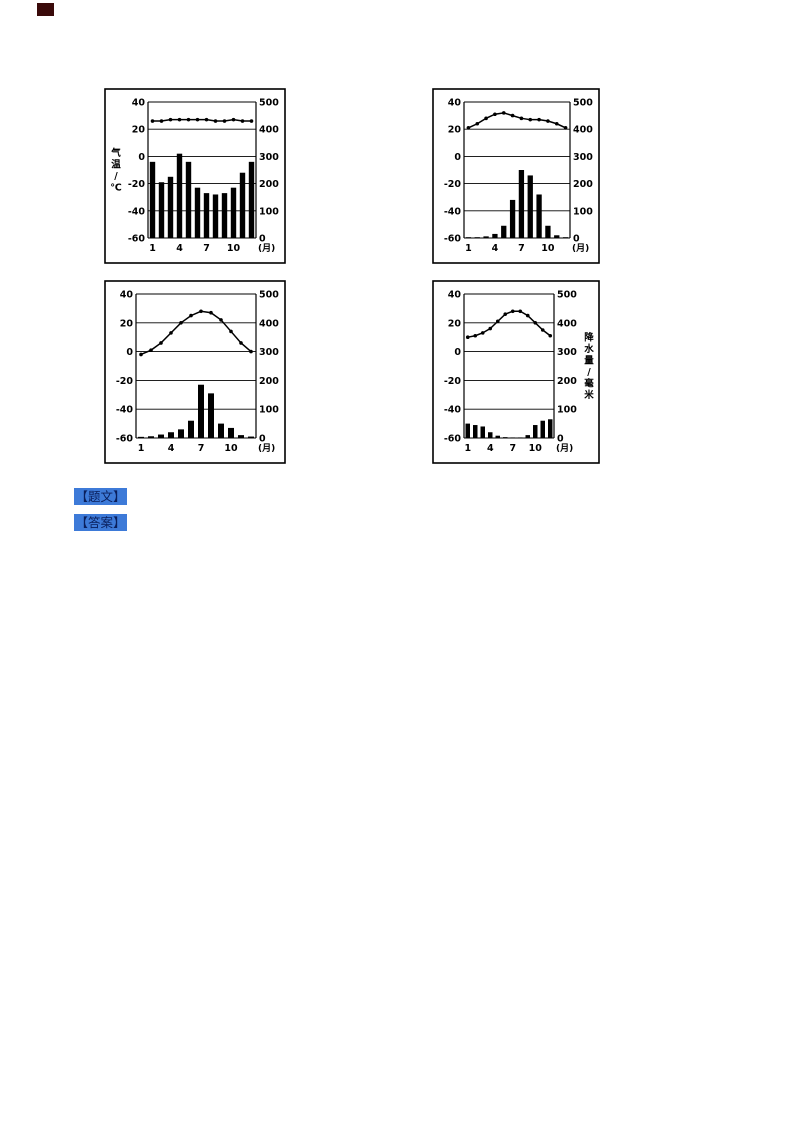 Image resolution: width=800 pixels, height=1132 pixels. I want to click on svg-text: 毫, so click(589, 383).